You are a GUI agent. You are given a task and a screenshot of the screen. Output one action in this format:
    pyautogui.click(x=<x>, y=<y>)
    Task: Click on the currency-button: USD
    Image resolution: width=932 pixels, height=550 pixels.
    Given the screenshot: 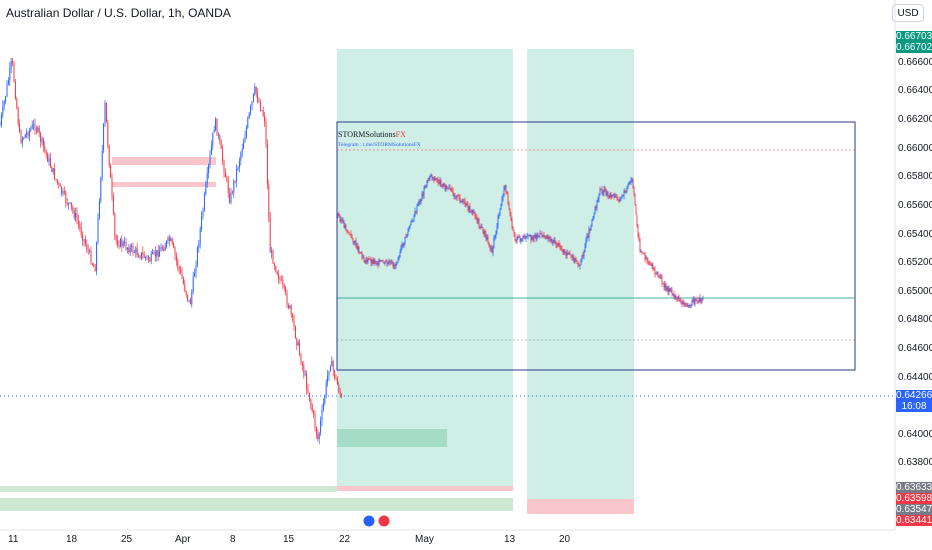 What is the action you would take?
    pyautogui.click(x=908, y=13)
    